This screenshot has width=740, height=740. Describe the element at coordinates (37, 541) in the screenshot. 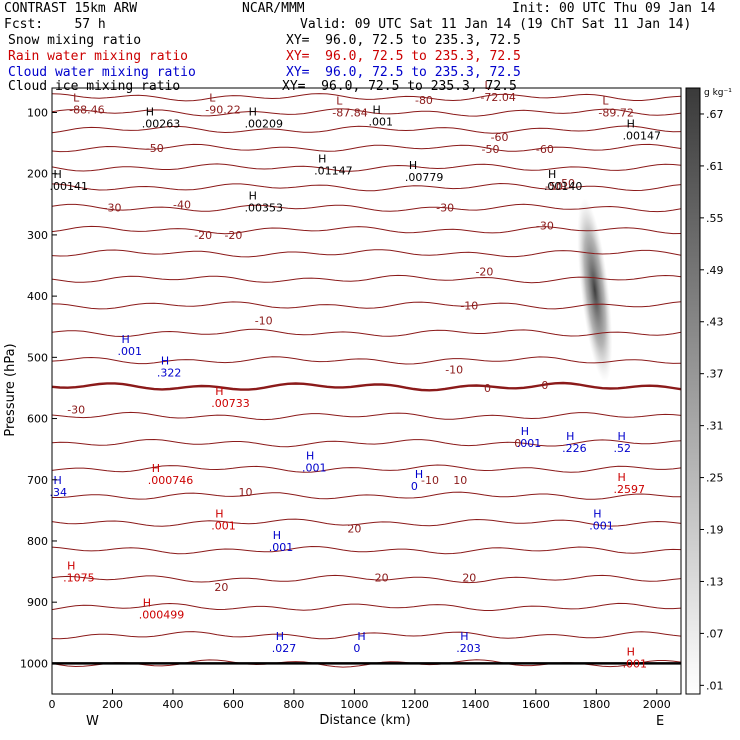

I see `y-tick-label: 800` at that location.